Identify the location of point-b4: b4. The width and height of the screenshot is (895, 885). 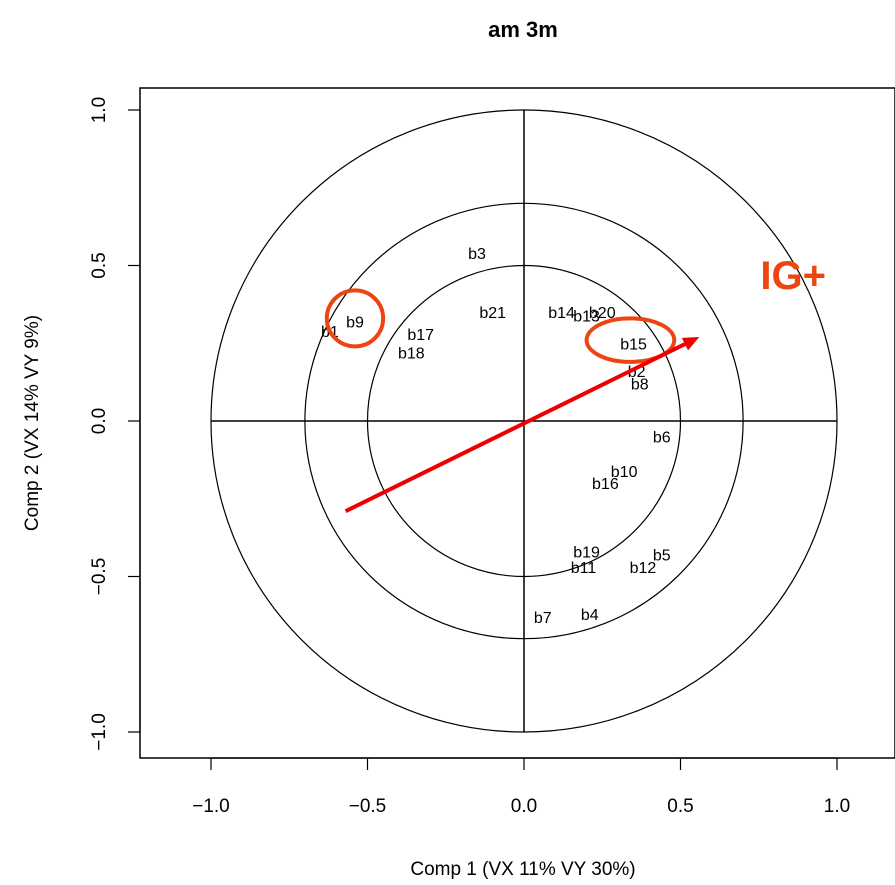
(590, 615).